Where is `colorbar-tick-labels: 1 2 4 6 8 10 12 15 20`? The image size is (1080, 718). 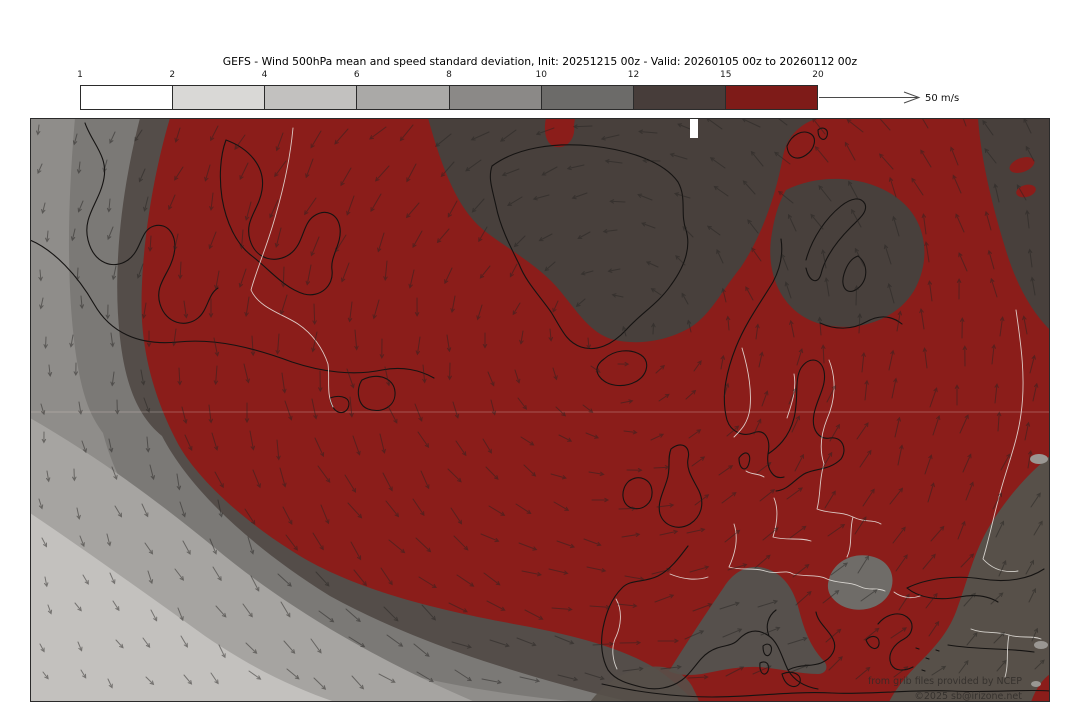
colorbar-tick-labels: 1 2 4 6 8 10 12 15 20 is located at coordinates (450, 76).